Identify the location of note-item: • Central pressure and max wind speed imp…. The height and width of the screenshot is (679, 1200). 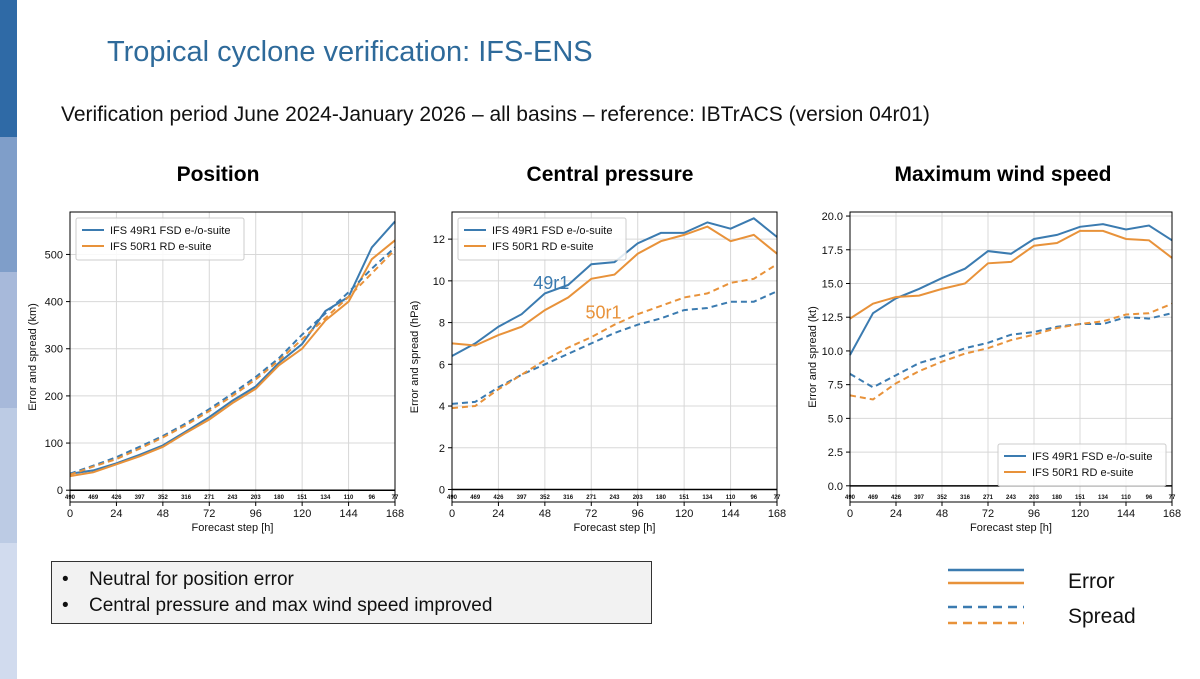
(277, 606).